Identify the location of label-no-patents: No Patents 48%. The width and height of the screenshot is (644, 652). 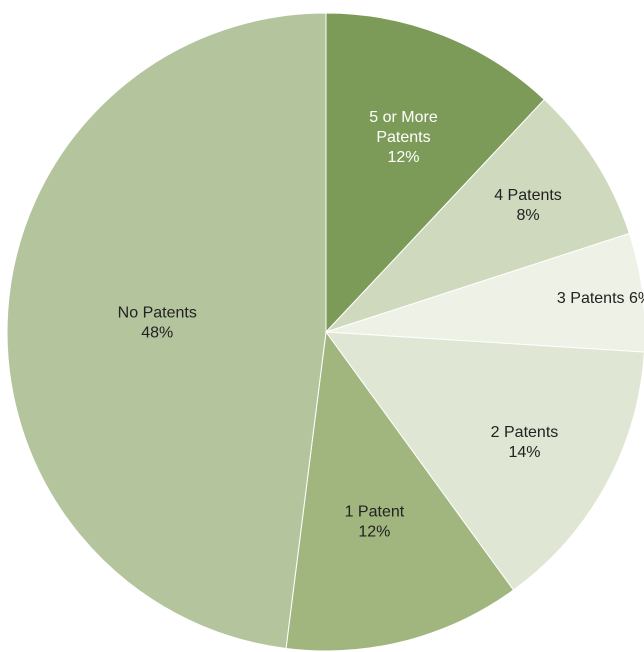
(157, 322).